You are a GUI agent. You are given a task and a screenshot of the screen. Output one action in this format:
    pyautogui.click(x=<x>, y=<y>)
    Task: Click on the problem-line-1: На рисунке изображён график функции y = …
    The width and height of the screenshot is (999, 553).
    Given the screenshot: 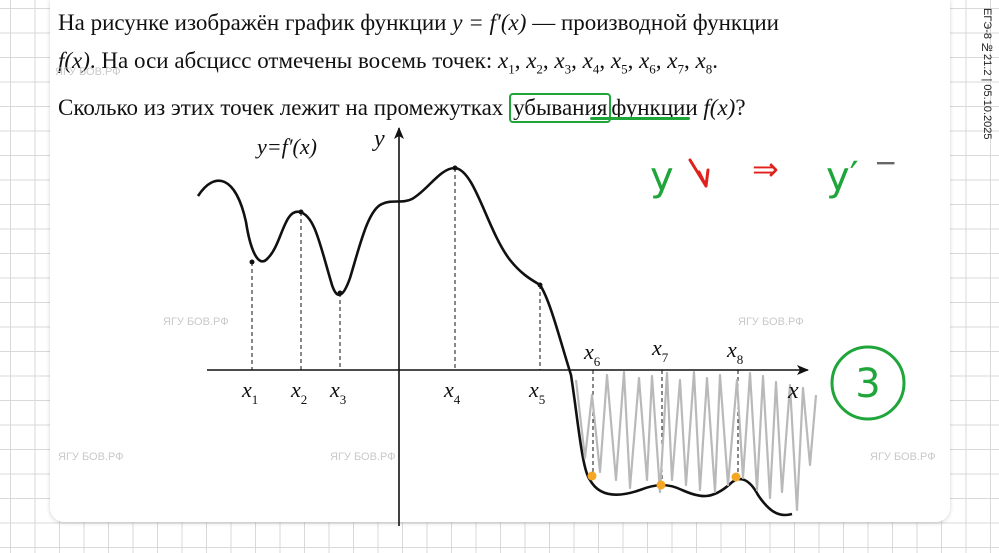 What is the action you would take?
    pyautogui.click(x=500, y=23)
    